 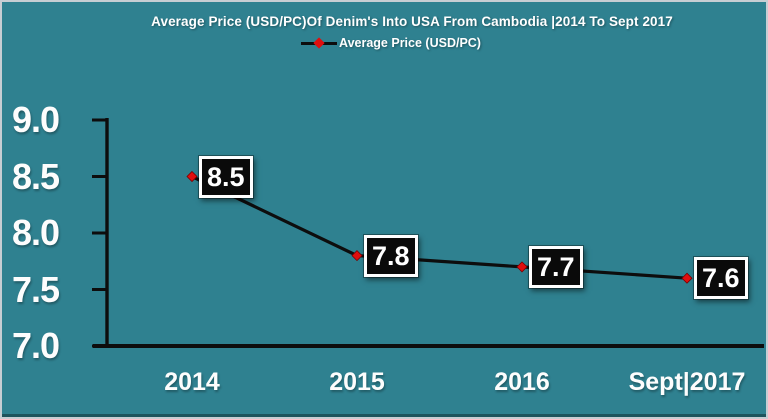 I want to click on legend: Average Price (USD/PC), so click(x=384, y=43).